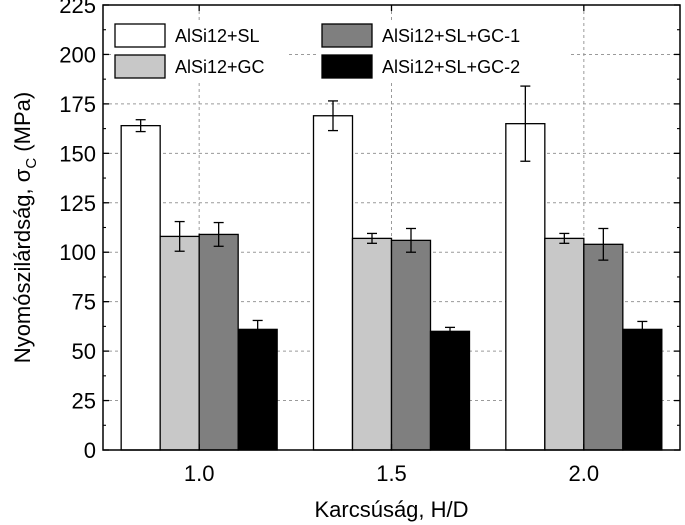 Image resolution: width=685 pixels, height=525 pixels. What do you see at coordinates (77, 54) in the screenshot?
I see `y-tick-label: 200` at bounding box center [77, 54].